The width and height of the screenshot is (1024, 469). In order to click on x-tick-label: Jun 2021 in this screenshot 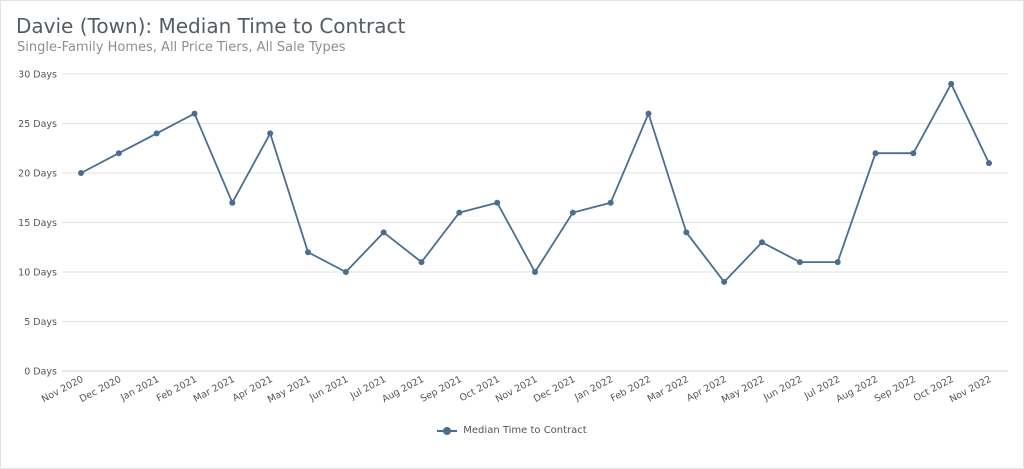, I will do `click(328, 389)`.